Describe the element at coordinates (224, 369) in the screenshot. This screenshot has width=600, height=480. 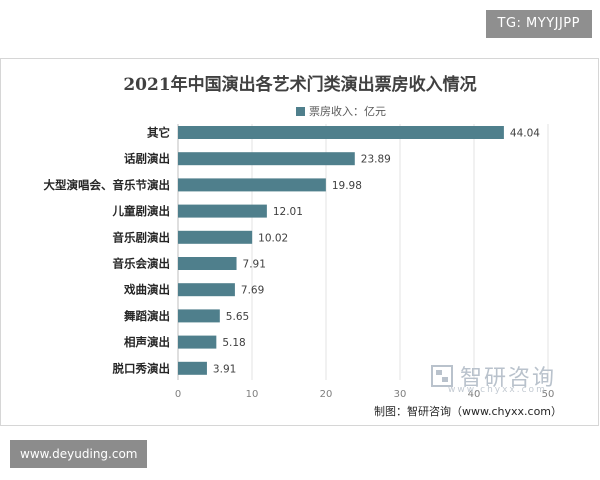
I see `value-label: 3.91` at that location.